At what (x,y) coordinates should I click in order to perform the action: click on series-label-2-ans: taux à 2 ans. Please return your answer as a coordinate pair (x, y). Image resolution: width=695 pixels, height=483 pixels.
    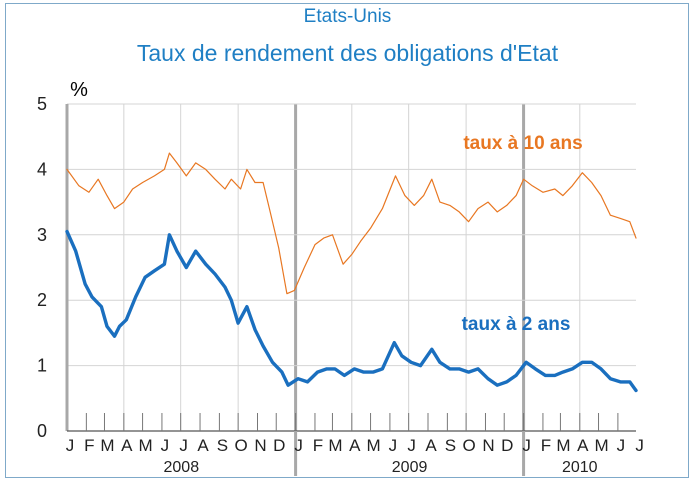
    Looking at the image, I should click on (516, 324).